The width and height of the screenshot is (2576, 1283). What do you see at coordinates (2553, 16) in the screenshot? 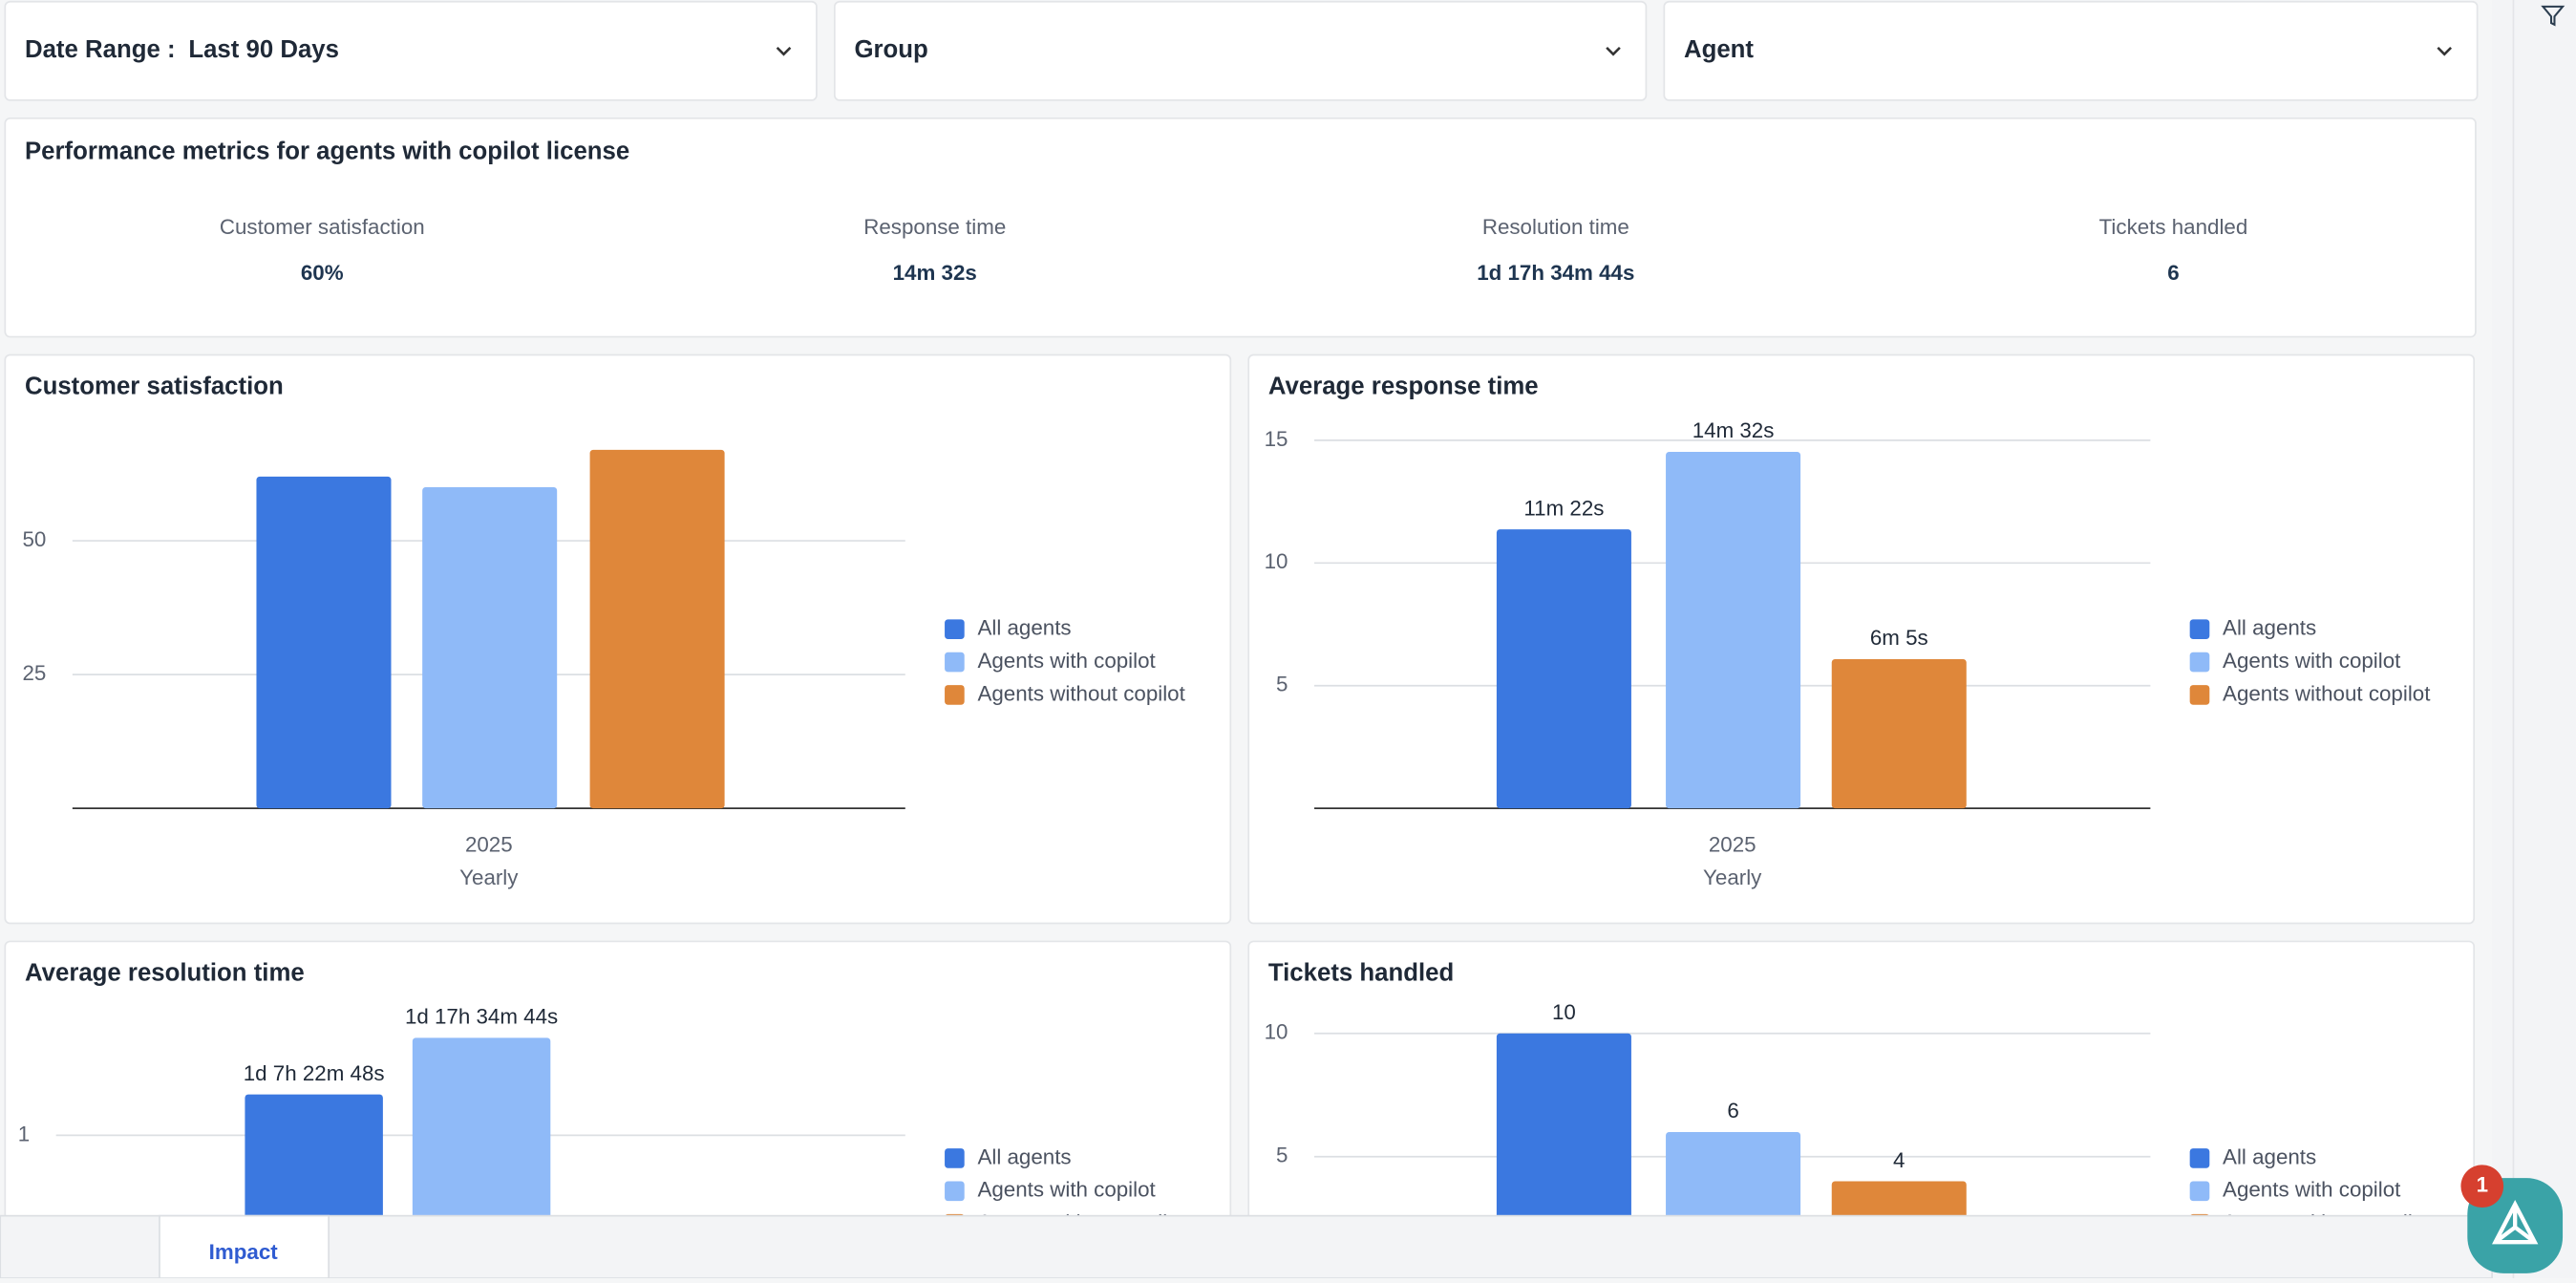
I see `filter-icon` at bounding box center [2553, 16].